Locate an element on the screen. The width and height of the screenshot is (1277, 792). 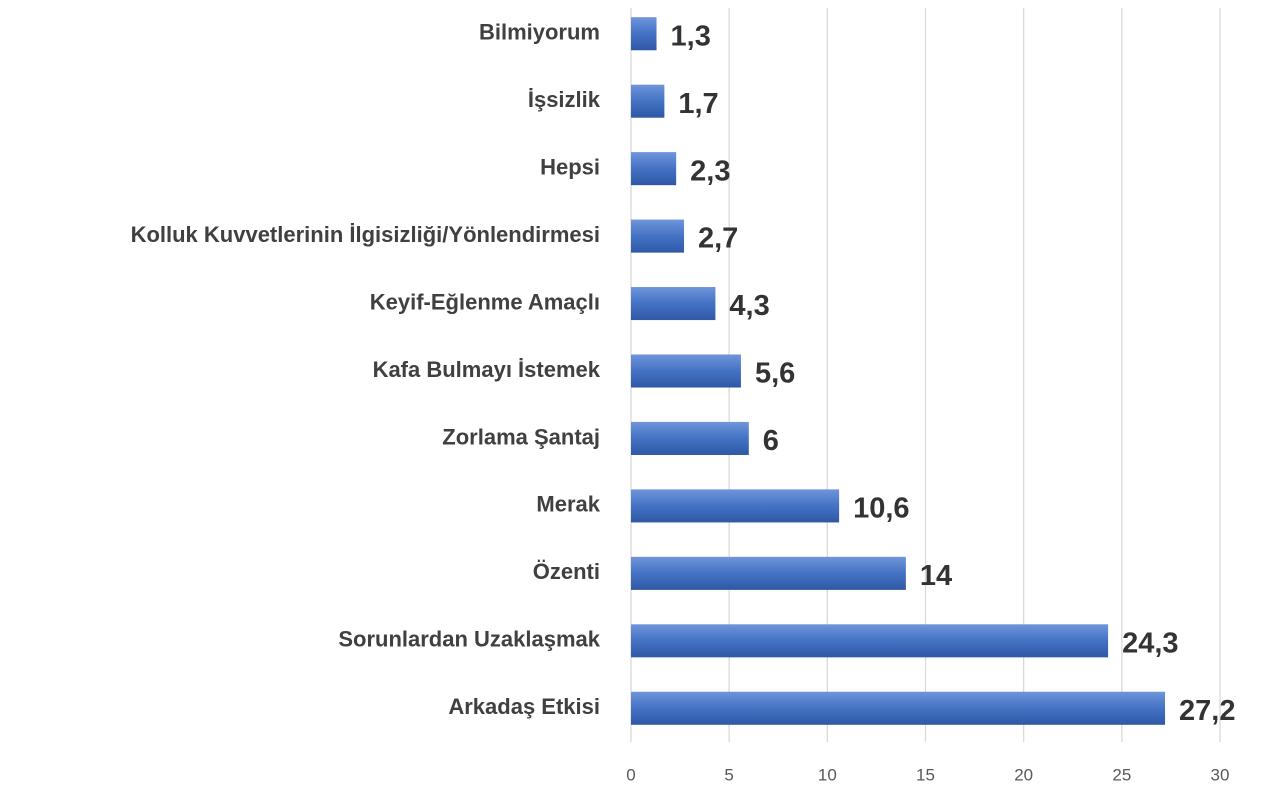
data-label: 24,3 is located at coordinates (1150, 643).